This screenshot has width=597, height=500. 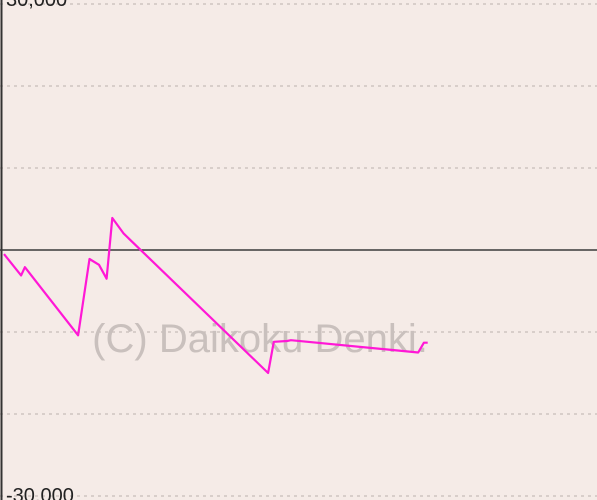 I want to click on y-tick-label-top: 30,000, so click(x=36, y=5).